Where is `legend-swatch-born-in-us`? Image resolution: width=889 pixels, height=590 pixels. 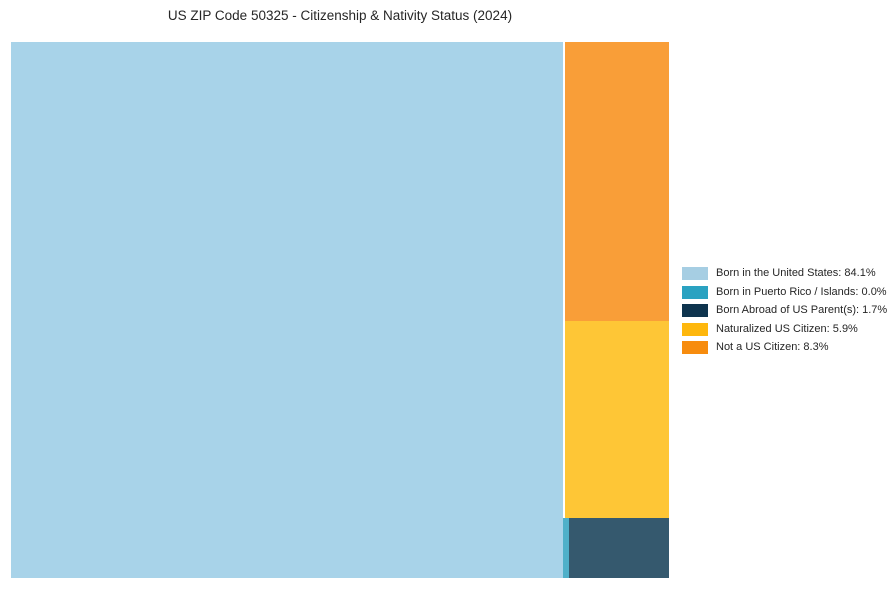 legend-swatch-born-in-us is located at coordinates (695, 273).